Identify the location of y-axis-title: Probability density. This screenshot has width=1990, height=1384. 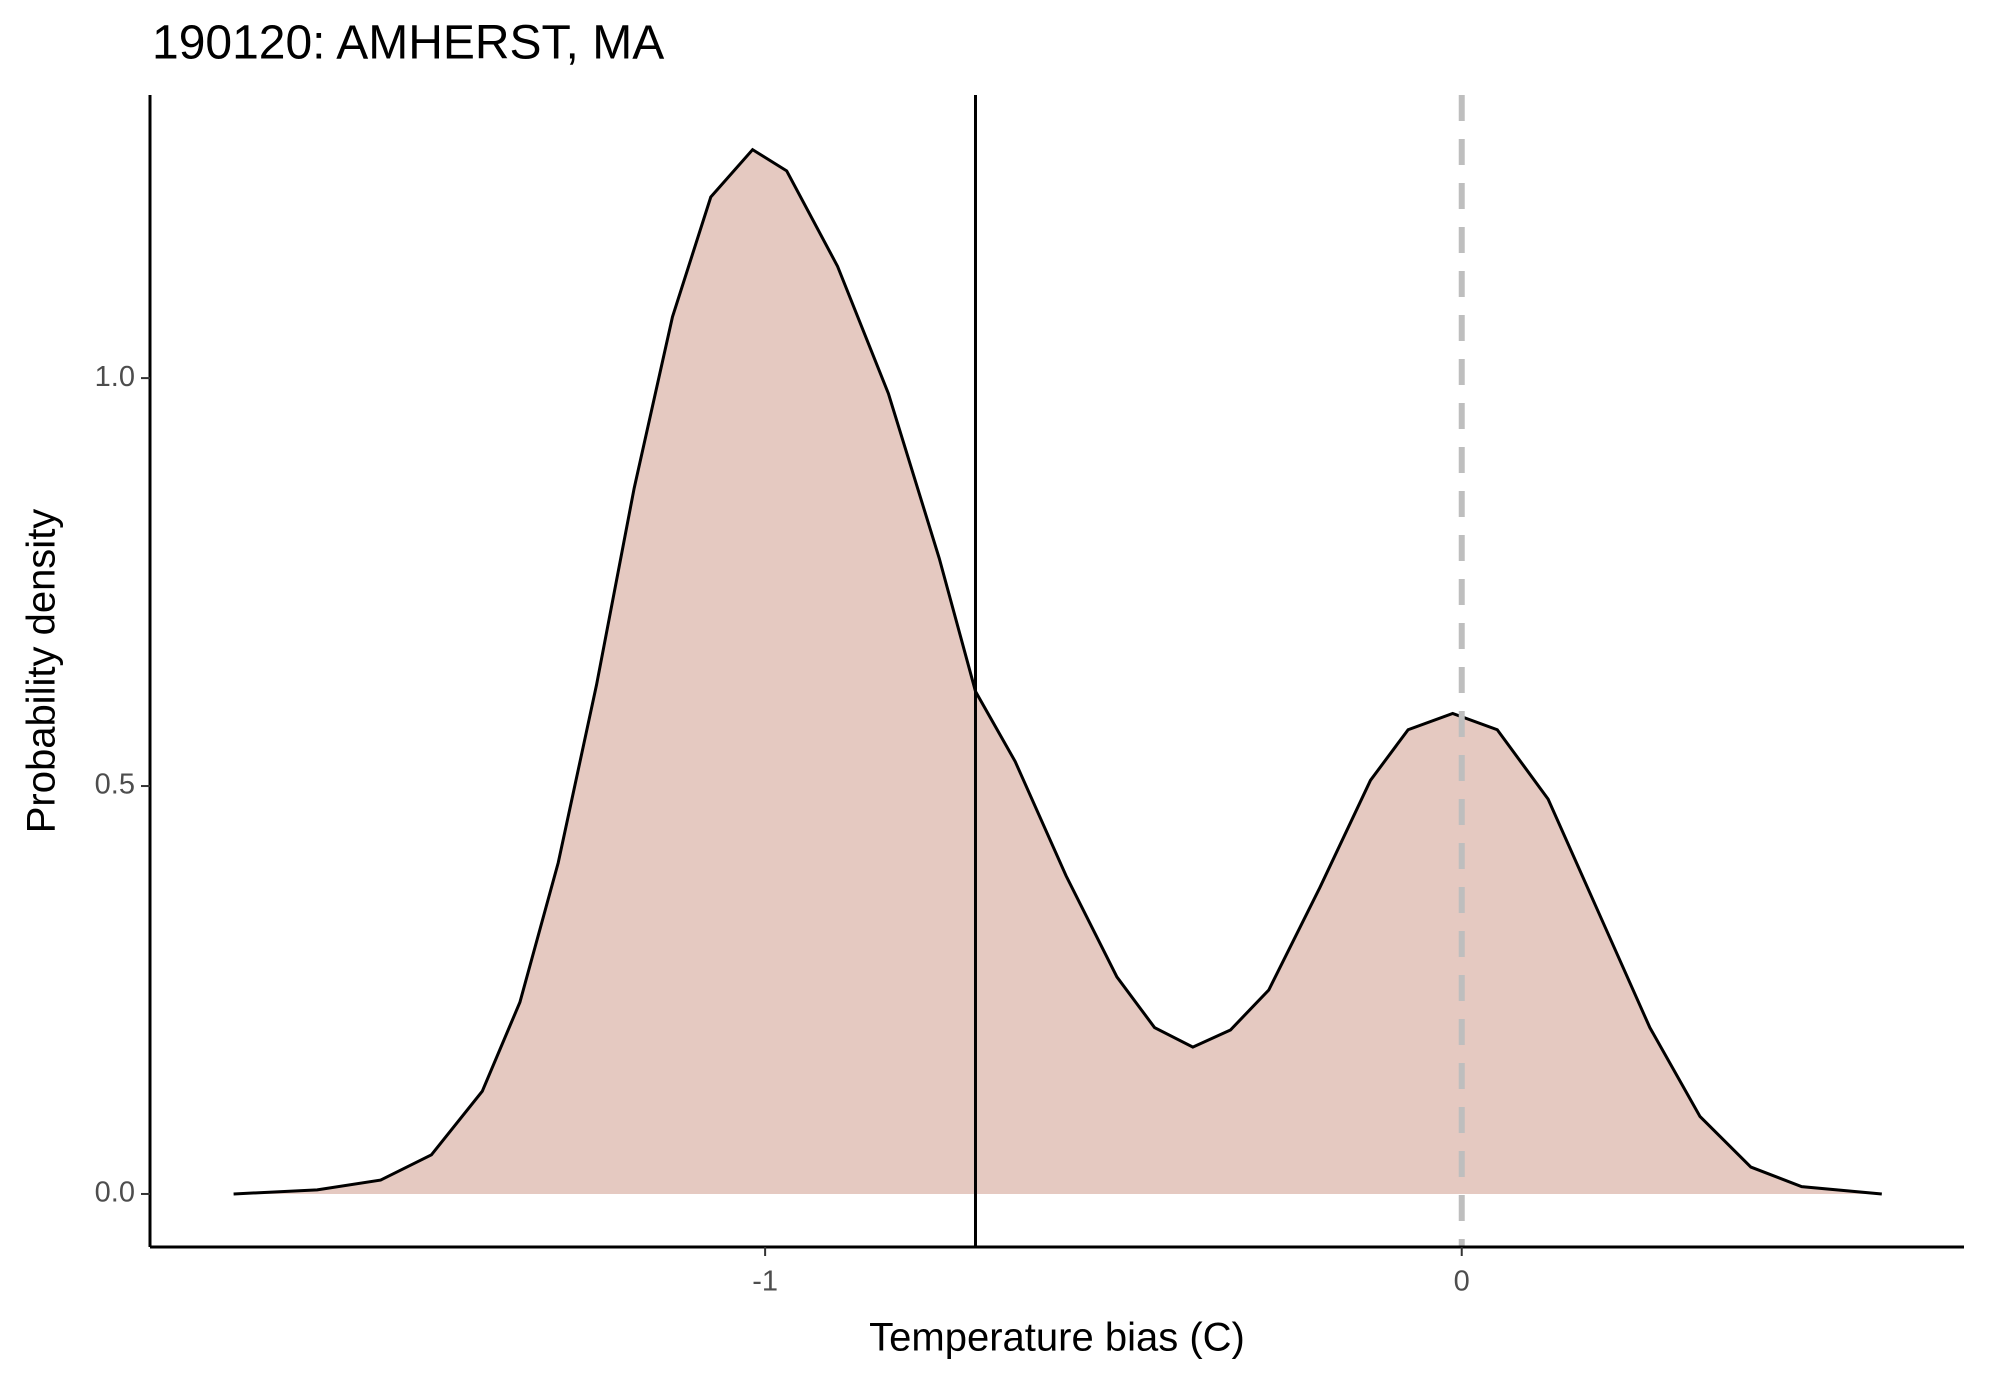
(42, 671).